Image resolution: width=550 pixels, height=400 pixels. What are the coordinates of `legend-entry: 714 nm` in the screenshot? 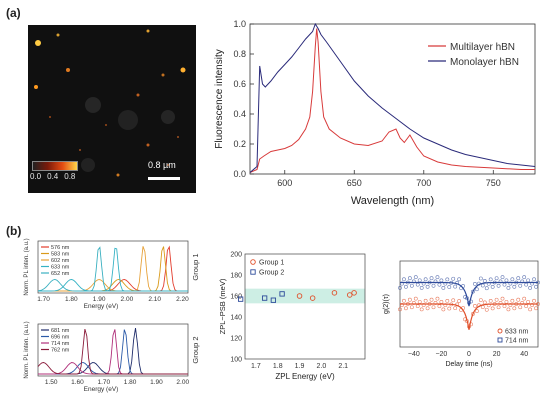 It's located at (517, 341).